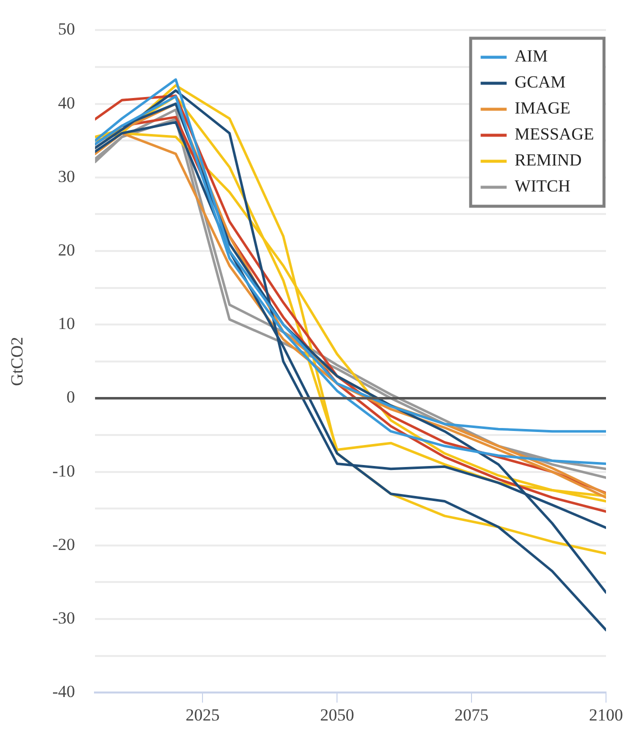  I want to click on y-tick-label: 20, so click(67, 250).